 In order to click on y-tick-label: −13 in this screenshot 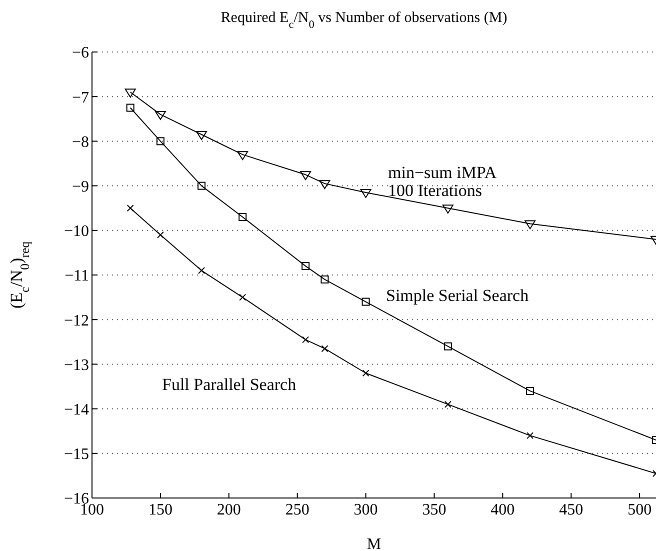, I will do `click(76, 365)`.